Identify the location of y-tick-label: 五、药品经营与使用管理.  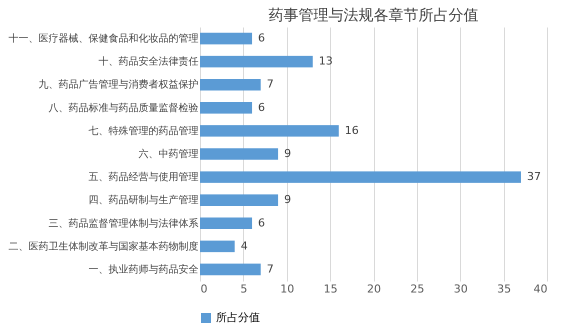
(143, 177).